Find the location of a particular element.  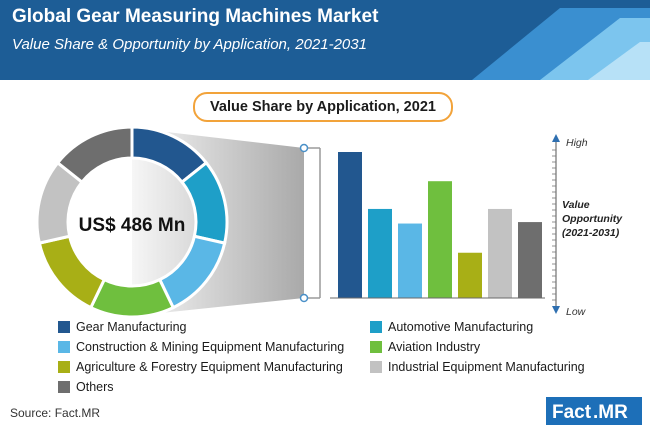

donut-chart is located at coordinates (132, 222).